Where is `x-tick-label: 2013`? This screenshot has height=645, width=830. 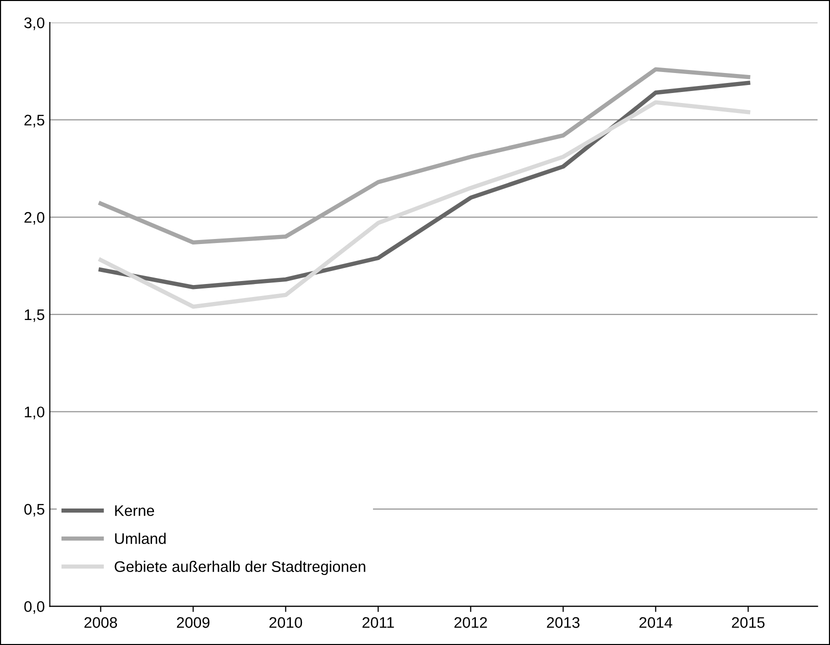
x-tick-label: 2013 is located at coordinates (563, 622).